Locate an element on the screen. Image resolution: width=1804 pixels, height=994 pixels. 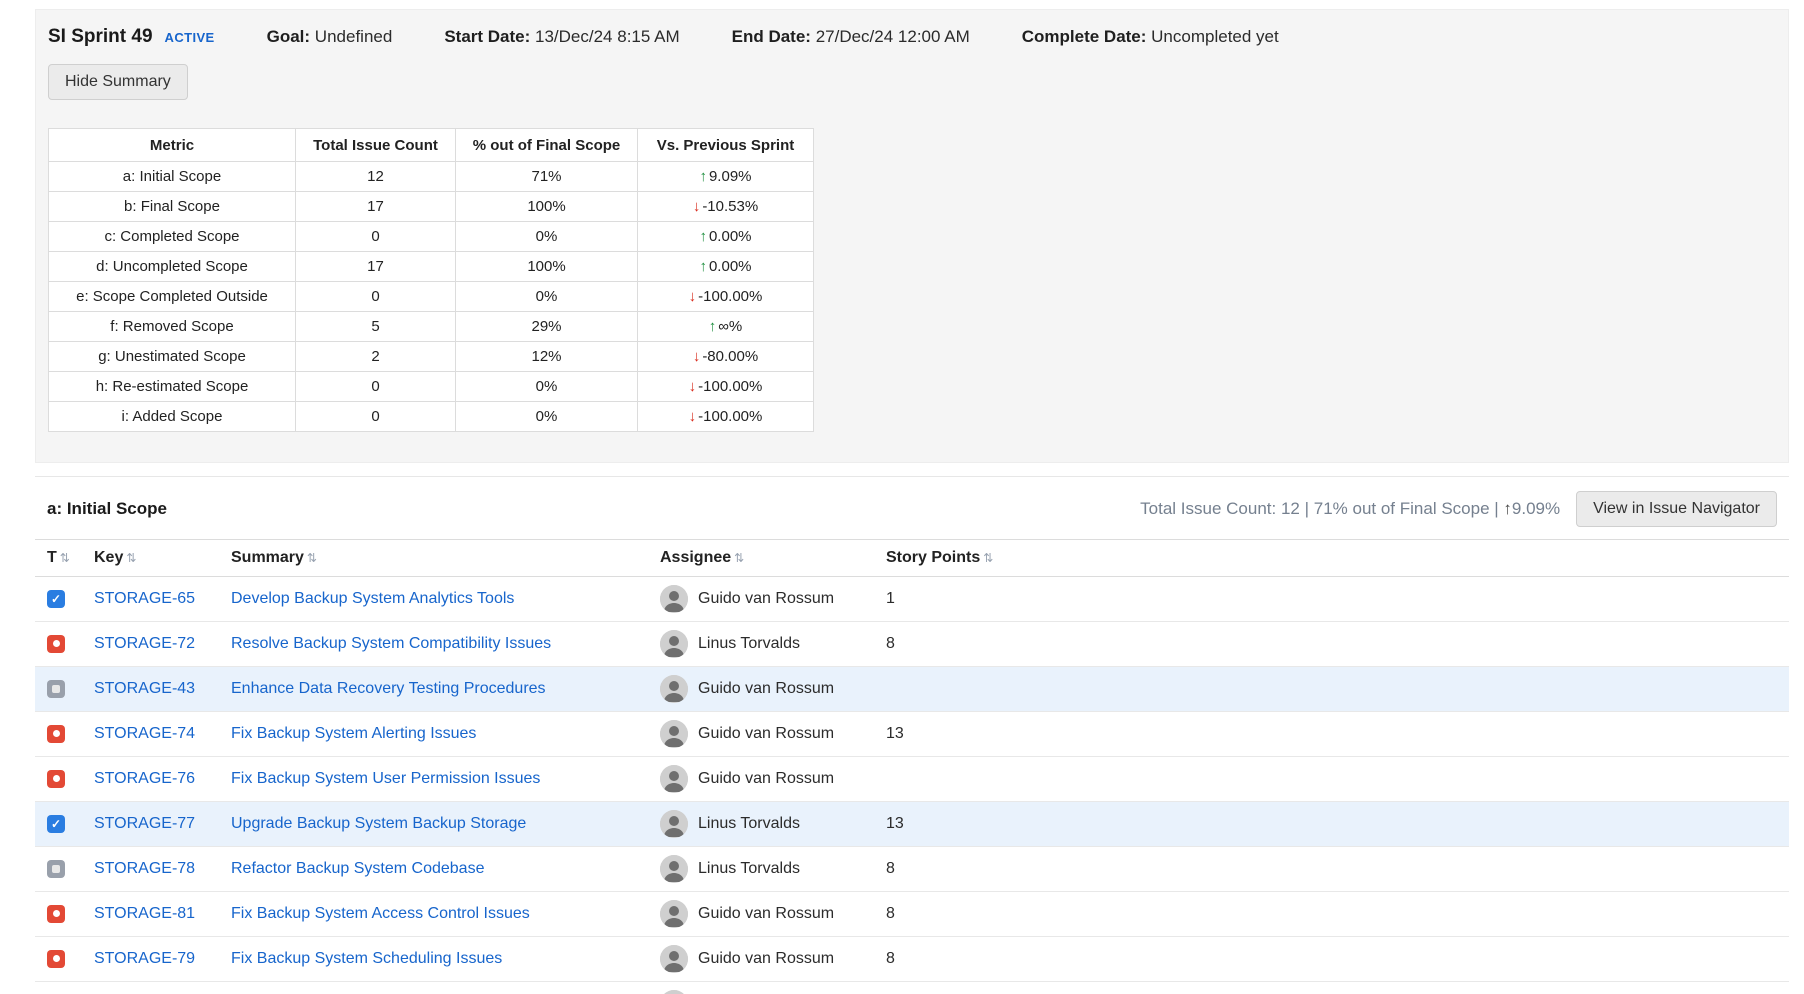
column-header-label: Summary is located at coordinates (267, 557).